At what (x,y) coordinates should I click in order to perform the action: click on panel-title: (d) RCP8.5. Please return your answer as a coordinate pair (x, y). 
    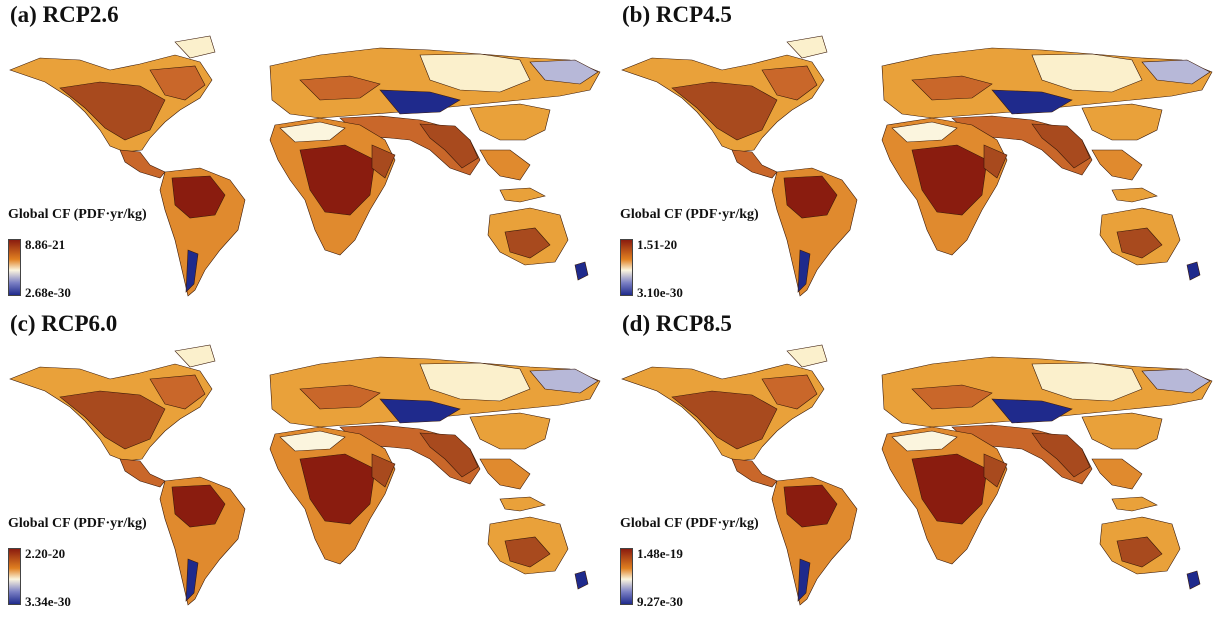
    Looking at the image, I should click on (677, 323).